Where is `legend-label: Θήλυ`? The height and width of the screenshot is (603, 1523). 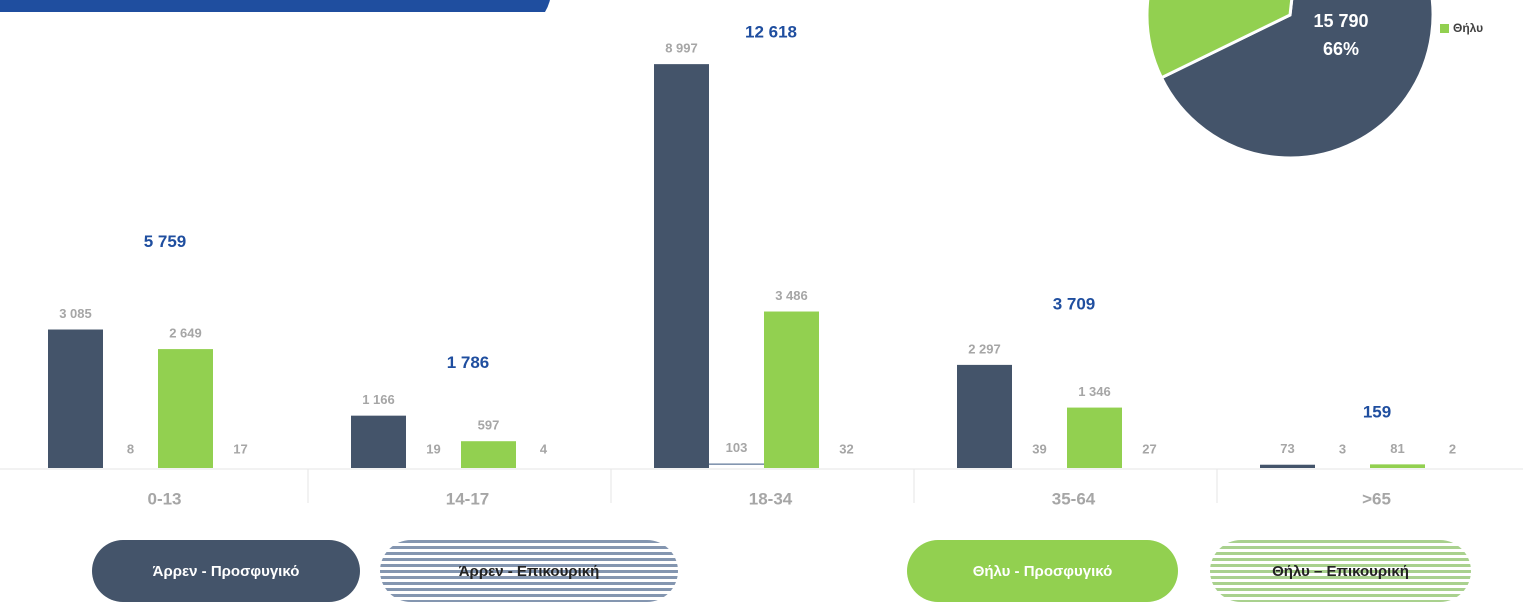
legend-label: Θήλυ is located at coordinates (1468, 28).